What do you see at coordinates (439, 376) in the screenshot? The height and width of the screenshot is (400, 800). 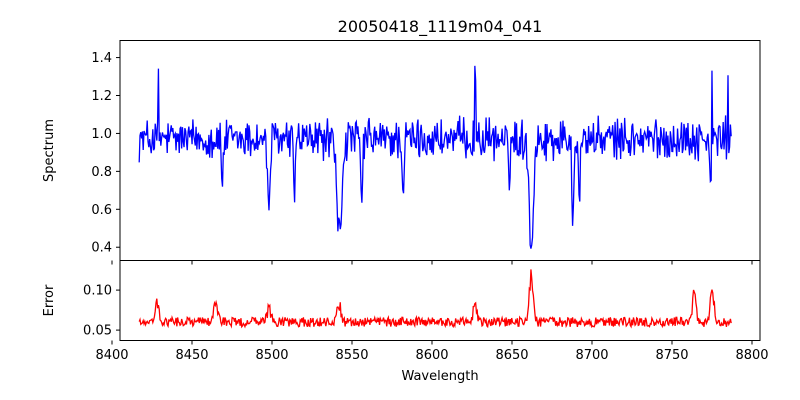 I see `x-axis-label: Wavelength` at bounding box center [439, 376].